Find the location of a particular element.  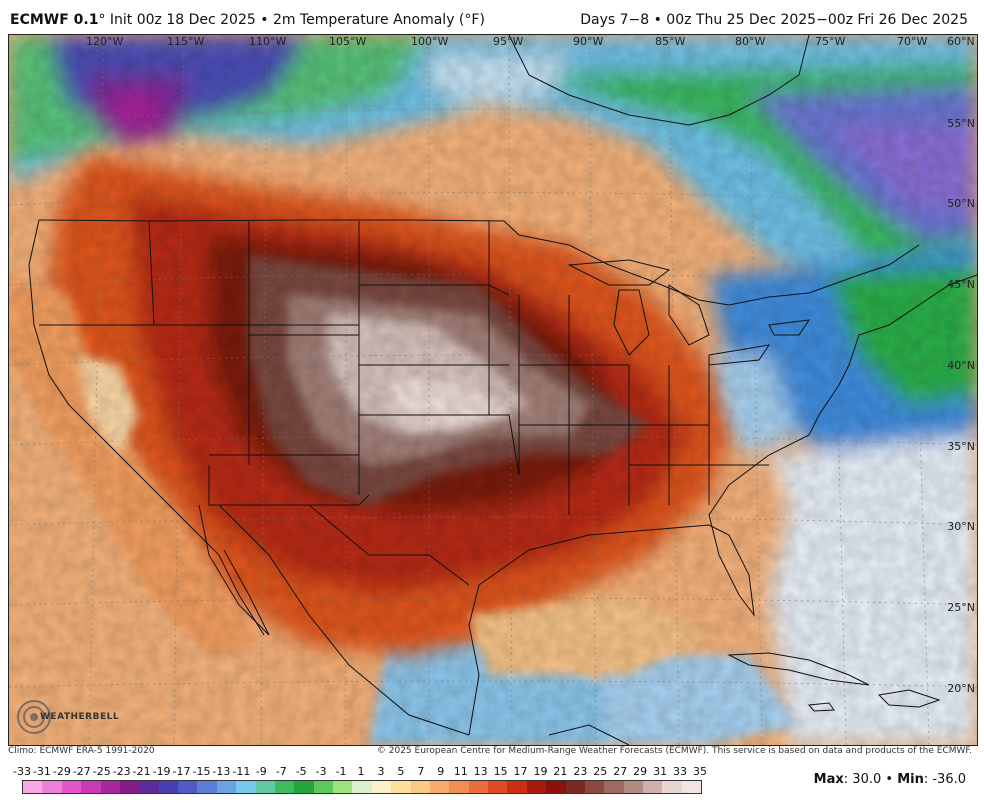

lat-label-60n: 60°N is located at coordinates (961, 41).